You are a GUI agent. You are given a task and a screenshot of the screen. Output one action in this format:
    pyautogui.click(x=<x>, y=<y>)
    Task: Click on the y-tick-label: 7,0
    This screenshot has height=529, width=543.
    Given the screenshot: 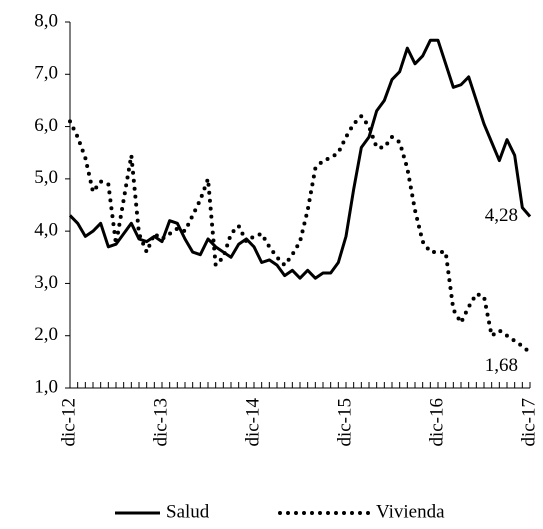 What is the action you would take?
    pyautogui.click(x=46, y=73)
    